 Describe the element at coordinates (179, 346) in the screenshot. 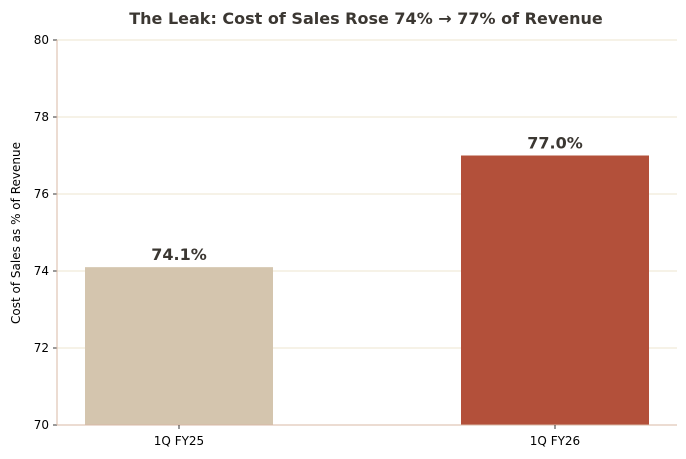

I see `bar-1q-fy25` at that location.